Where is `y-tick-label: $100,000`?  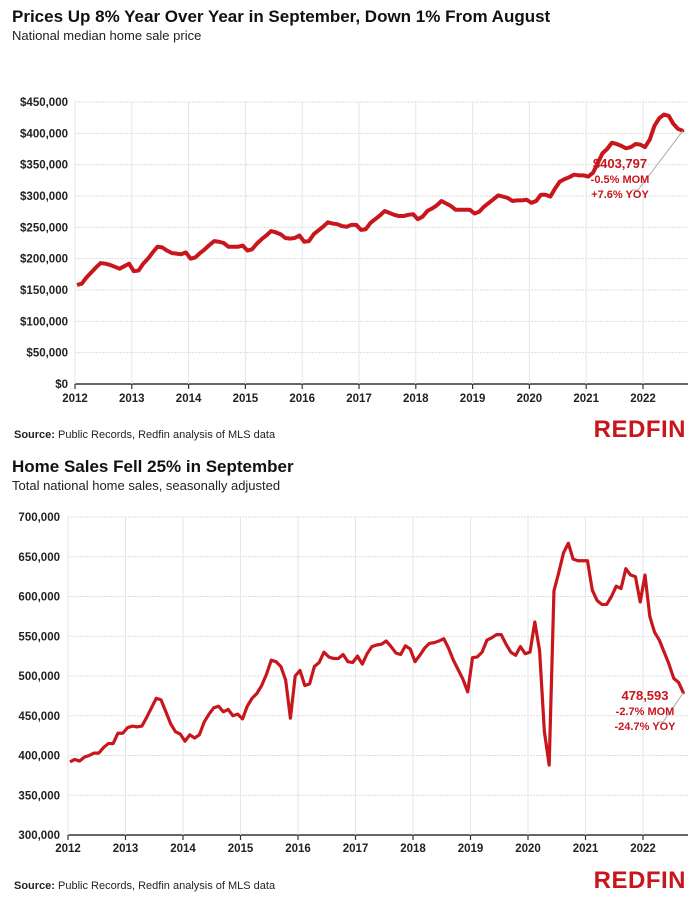 y-tick-label: $100,000 is located at coordinates (44, 322).